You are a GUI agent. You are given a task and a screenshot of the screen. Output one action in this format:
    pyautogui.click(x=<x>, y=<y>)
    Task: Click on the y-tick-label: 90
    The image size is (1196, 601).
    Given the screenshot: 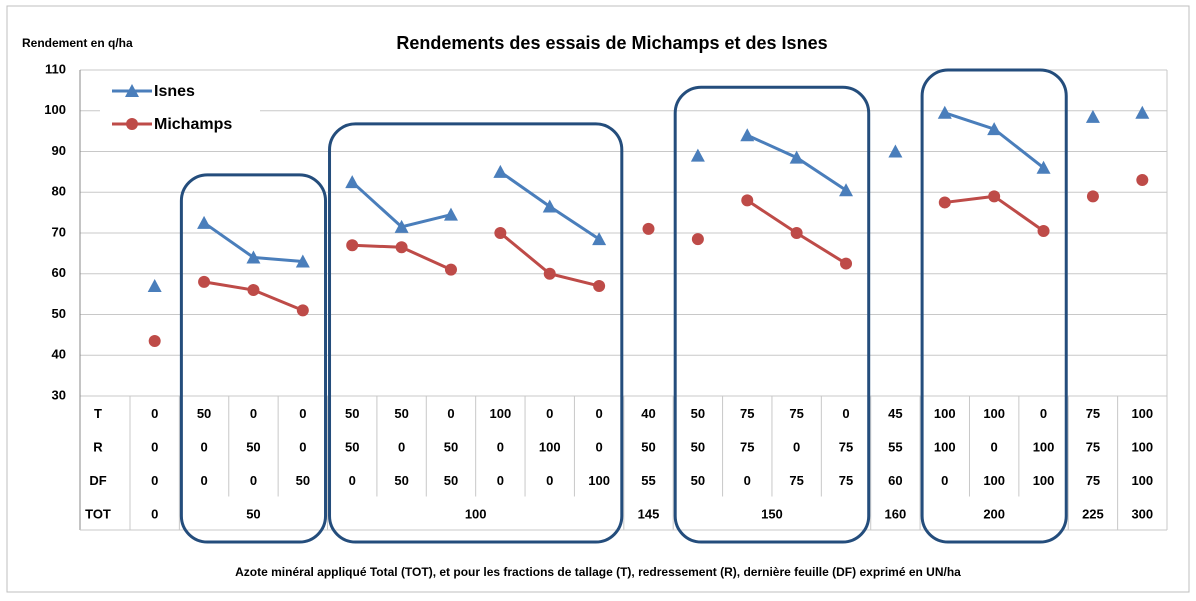 What is the action you would take?
    pyautogui.click(x=59, y=150)
    